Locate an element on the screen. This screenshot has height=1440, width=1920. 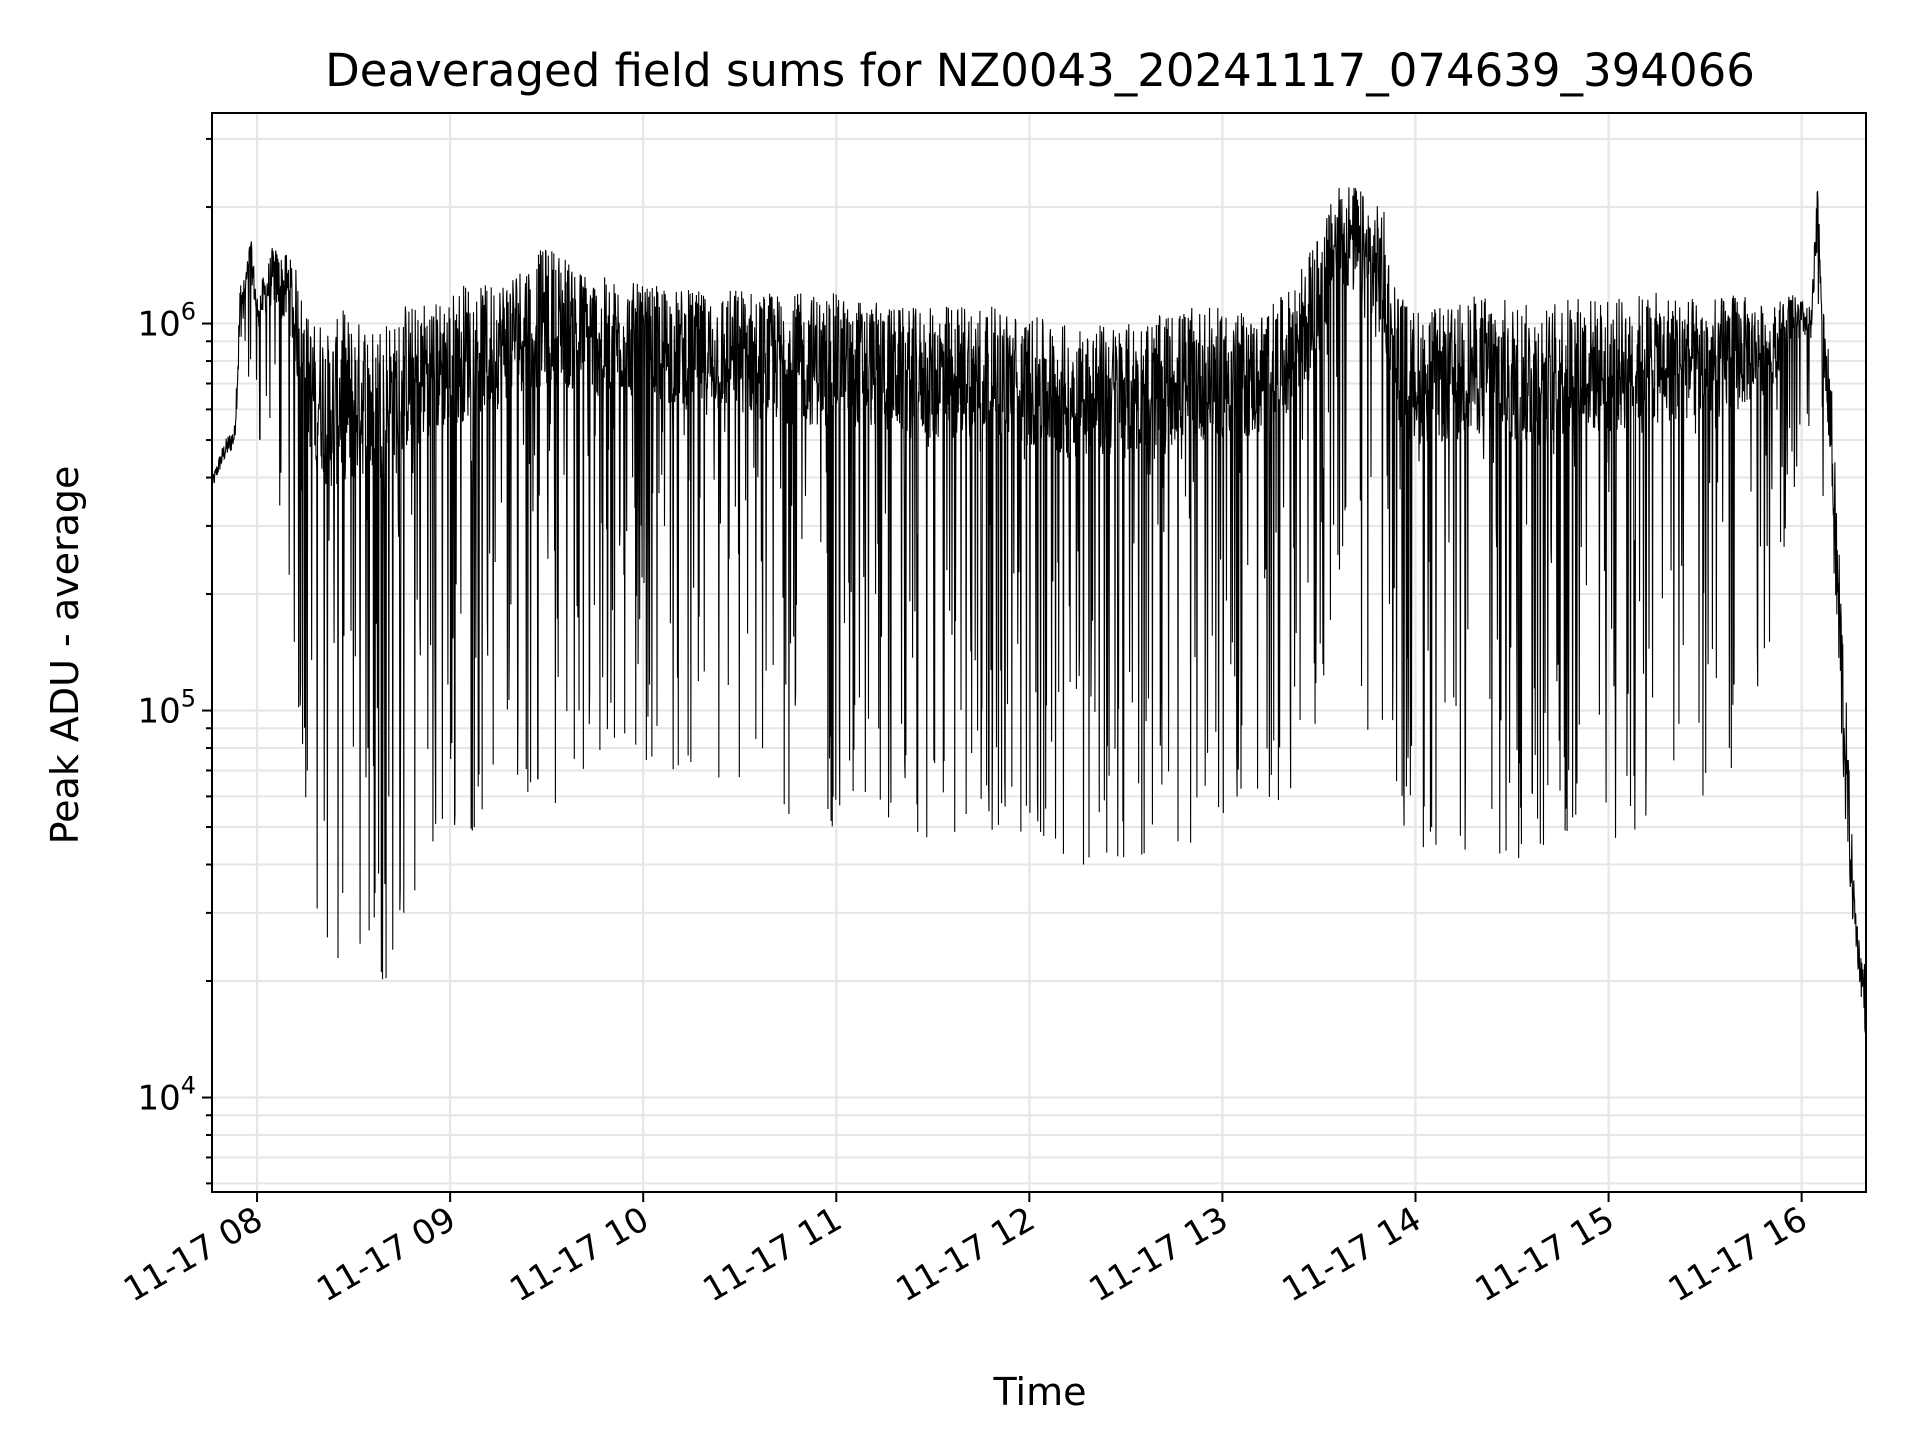
y-axis-label: Peak ADU - average is located at coordinates (65, 655).